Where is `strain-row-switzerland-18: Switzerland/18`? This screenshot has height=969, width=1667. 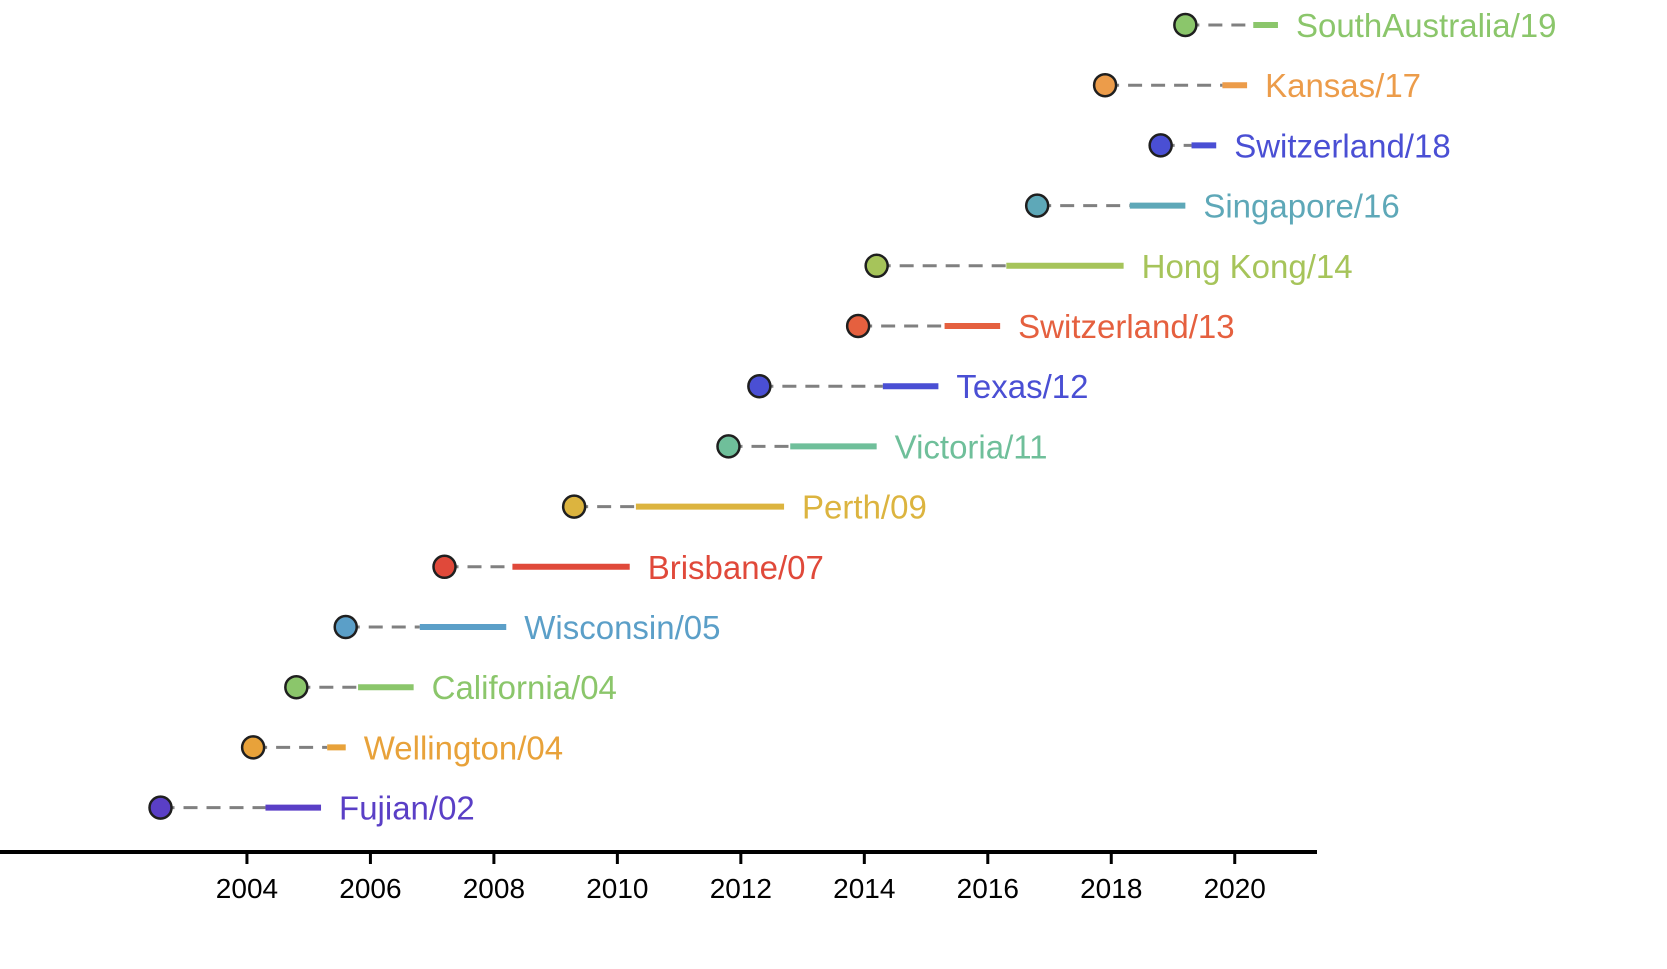 strain-row-switzerland-18: Switzerland/18 is located at coordinates (1299, 145).